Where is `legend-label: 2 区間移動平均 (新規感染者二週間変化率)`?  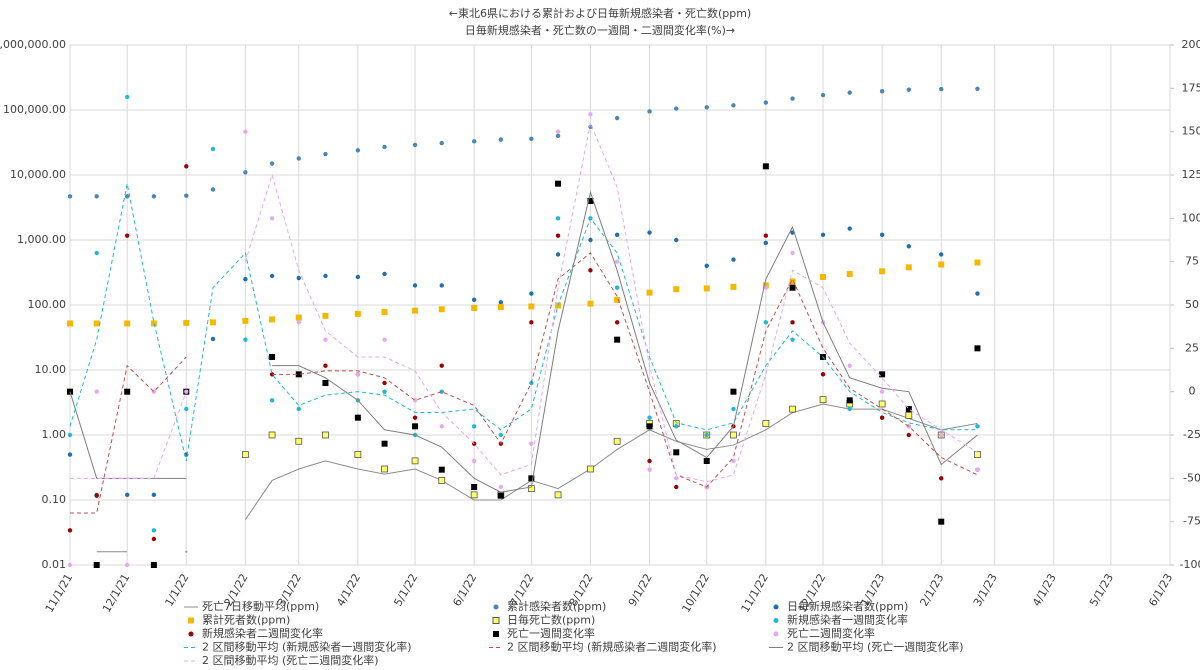
legend-label: 2 区間移動平均 (新規感染者二週間変化率) is located at coordinates (612, 647).